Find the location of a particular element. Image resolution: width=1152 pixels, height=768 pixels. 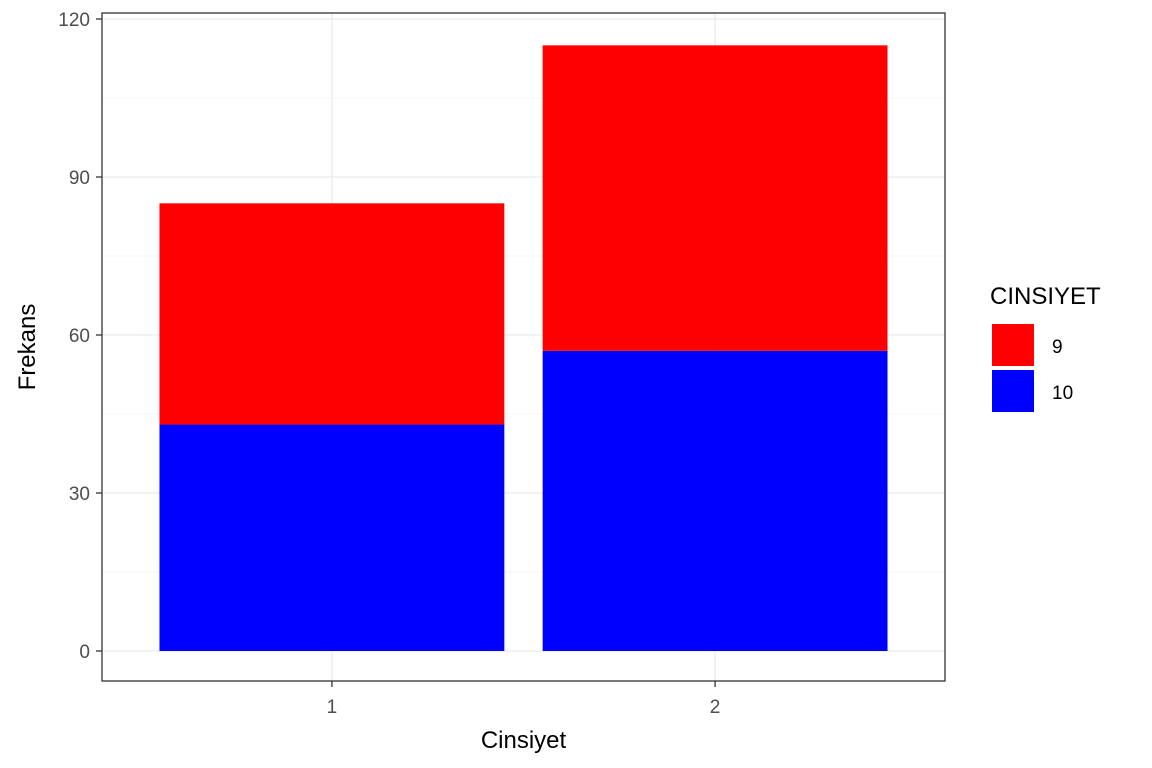

legend-label-9: 9 is located at coordinates (1057, 347).